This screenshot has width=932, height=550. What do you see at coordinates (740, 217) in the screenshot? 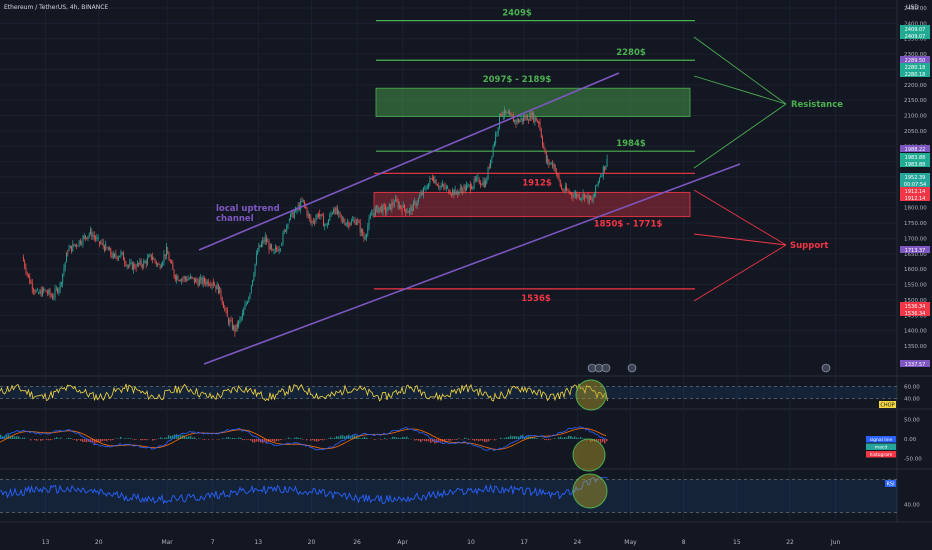
I see `support-arrow` at bounding box center [740, 217].